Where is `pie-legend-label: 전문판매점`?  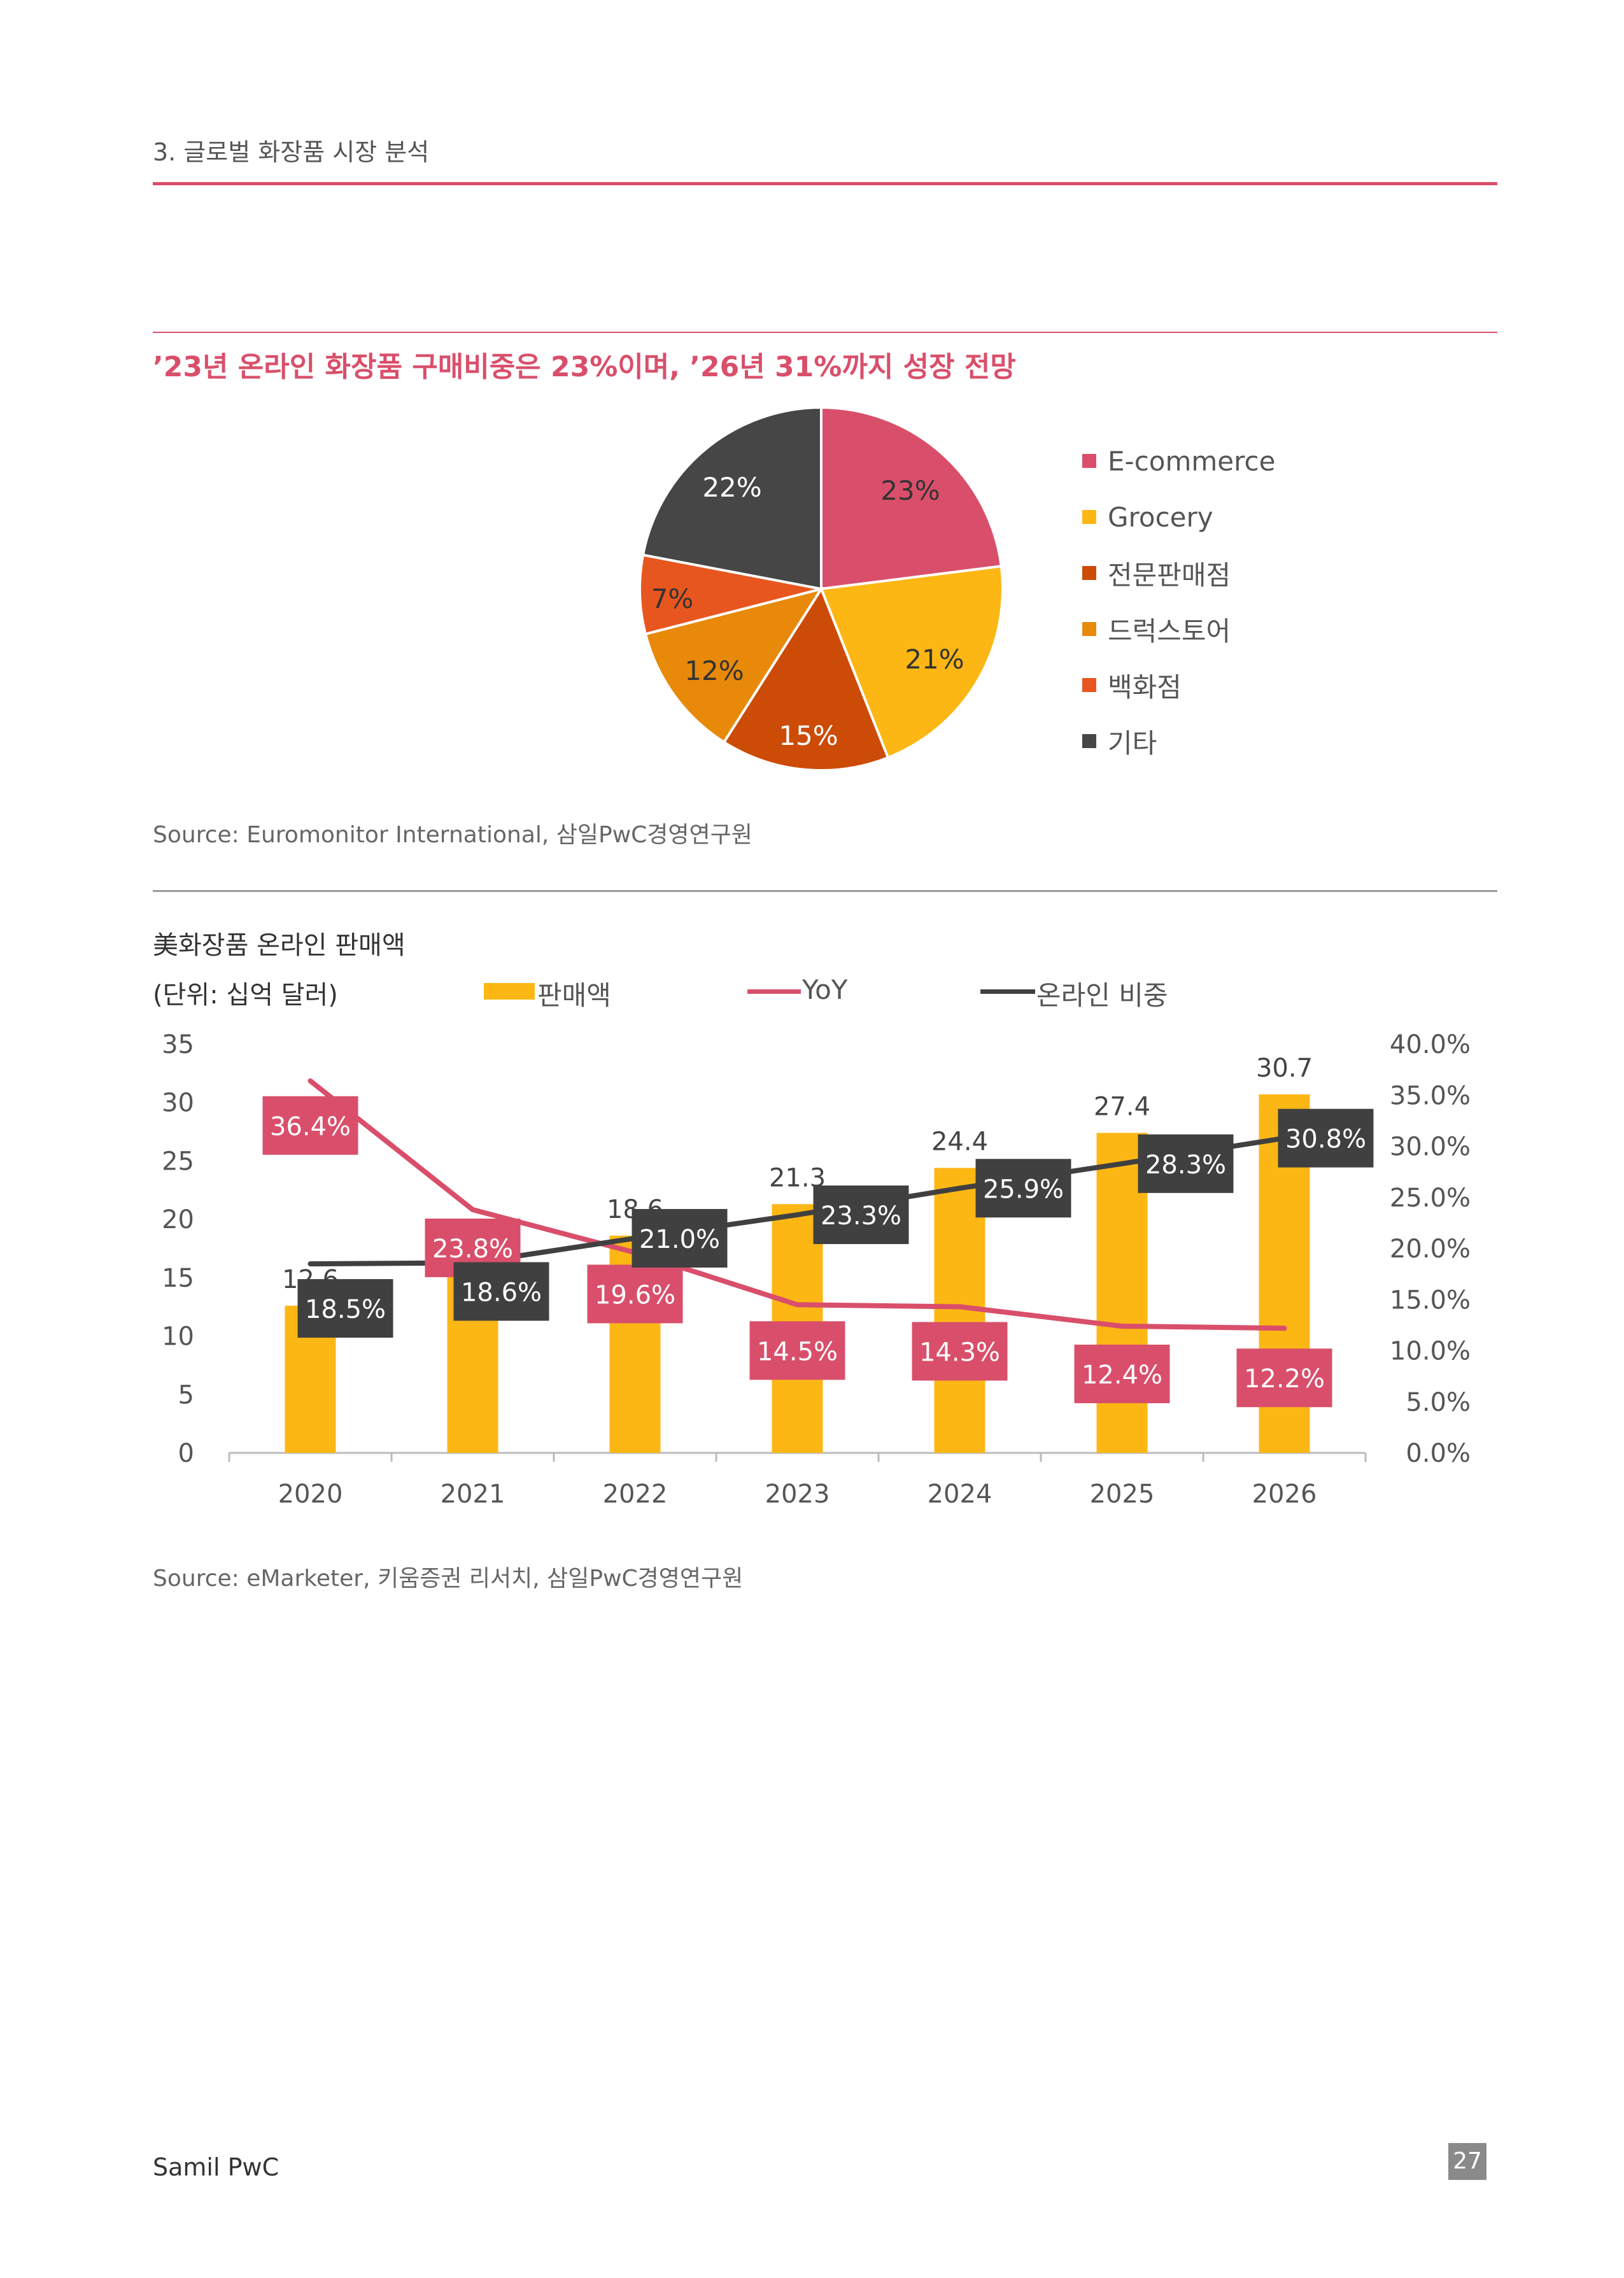
pie-legend-label: 전문판매점 is located at coordinates (1169, 575).